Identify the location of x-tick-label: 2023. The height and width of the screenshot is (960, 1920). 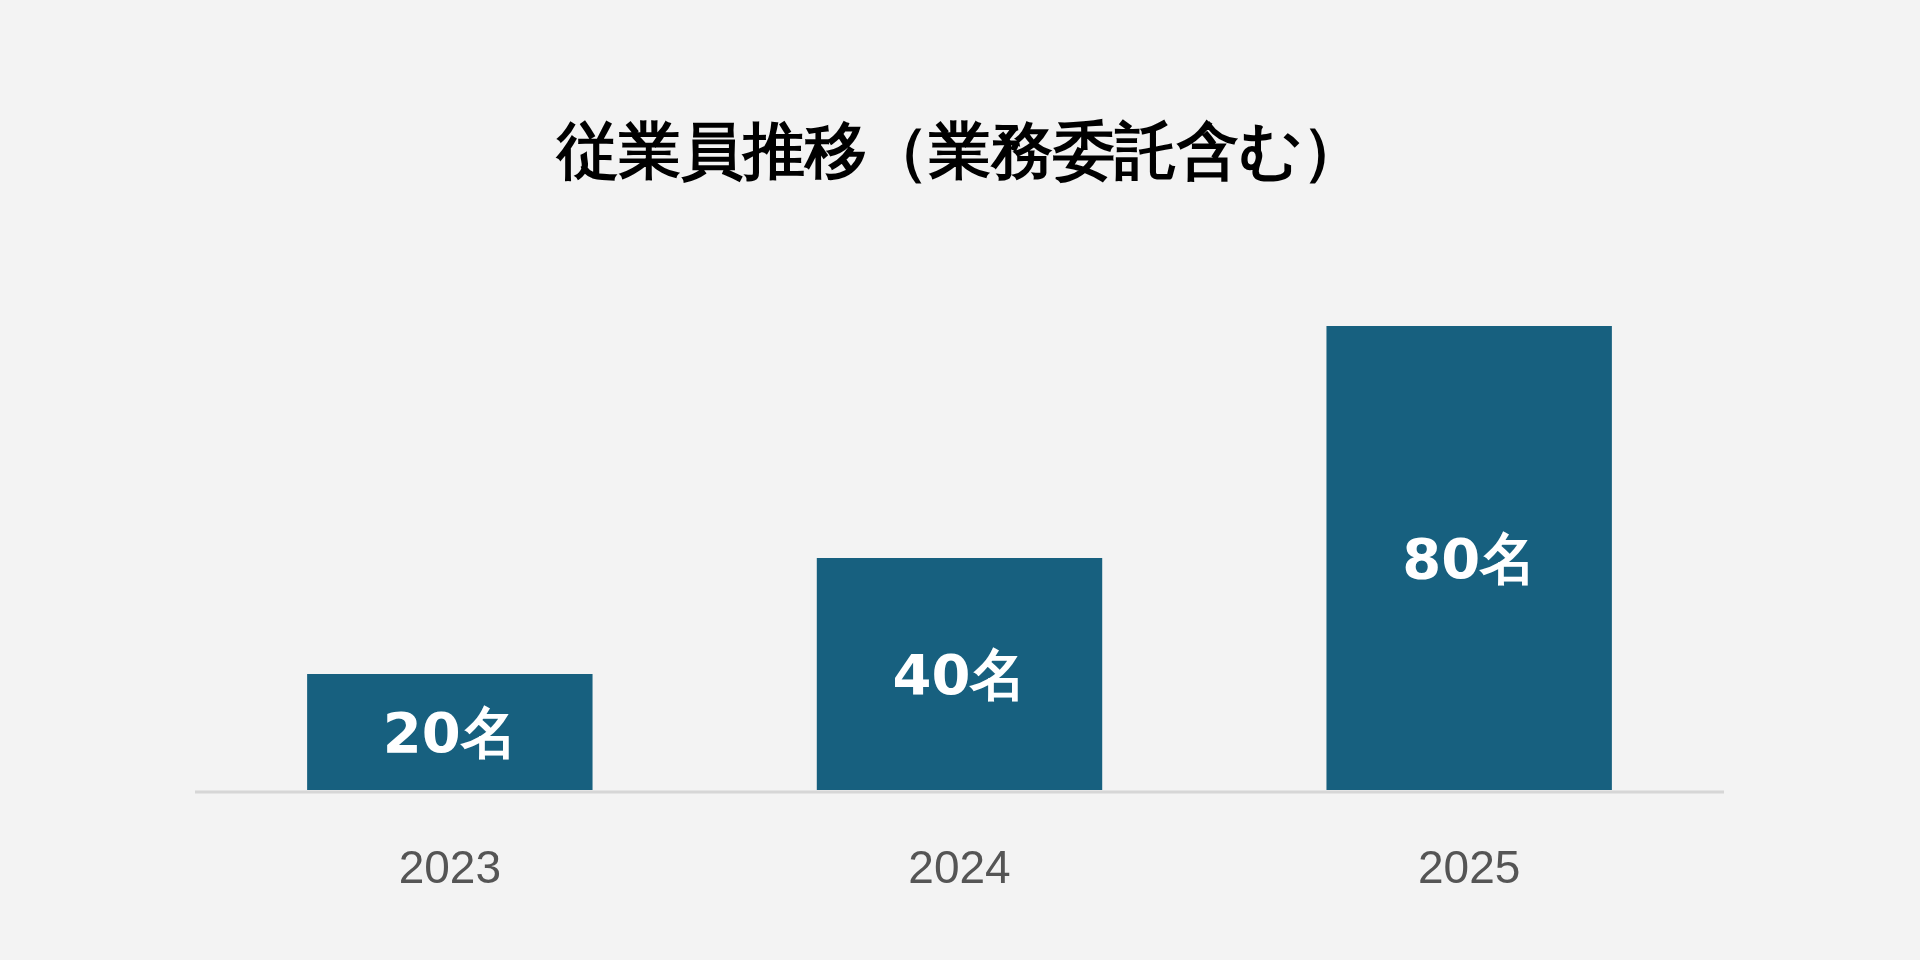
(450, 867).